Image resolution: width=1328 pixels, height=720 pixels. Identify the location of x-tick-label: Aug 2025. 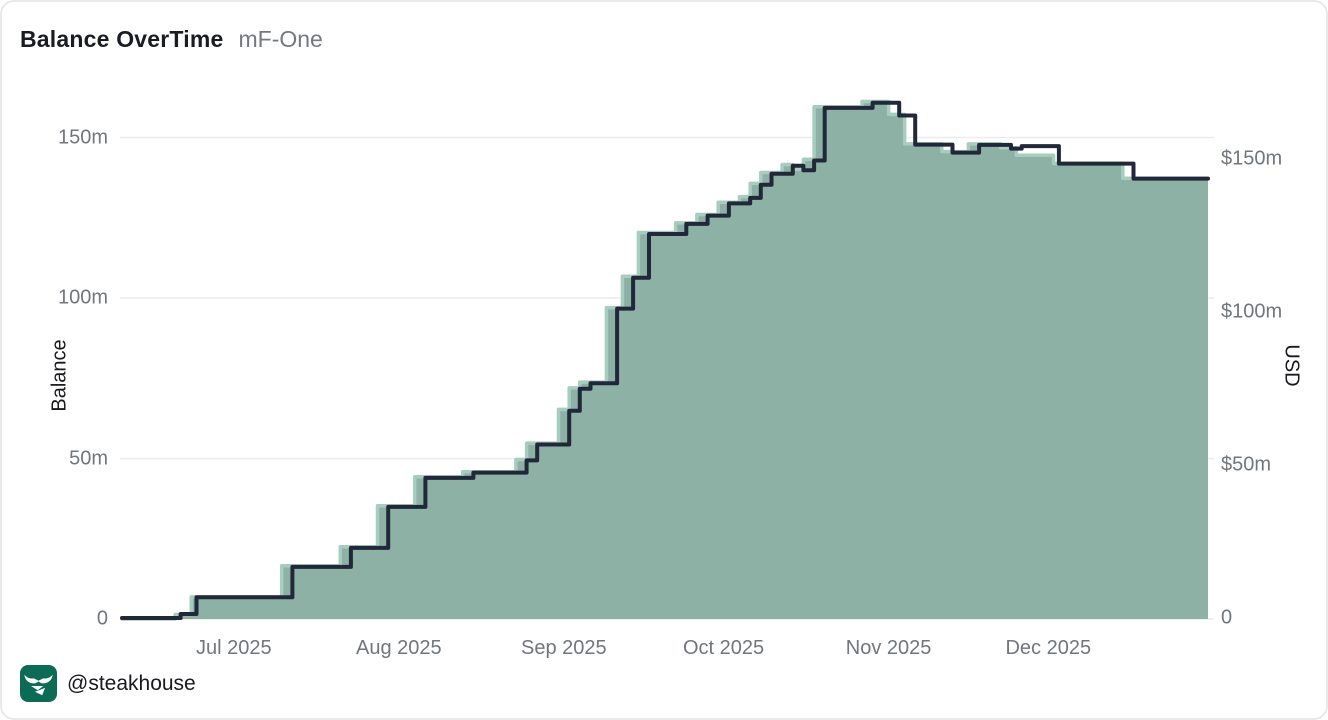
(398, 648).